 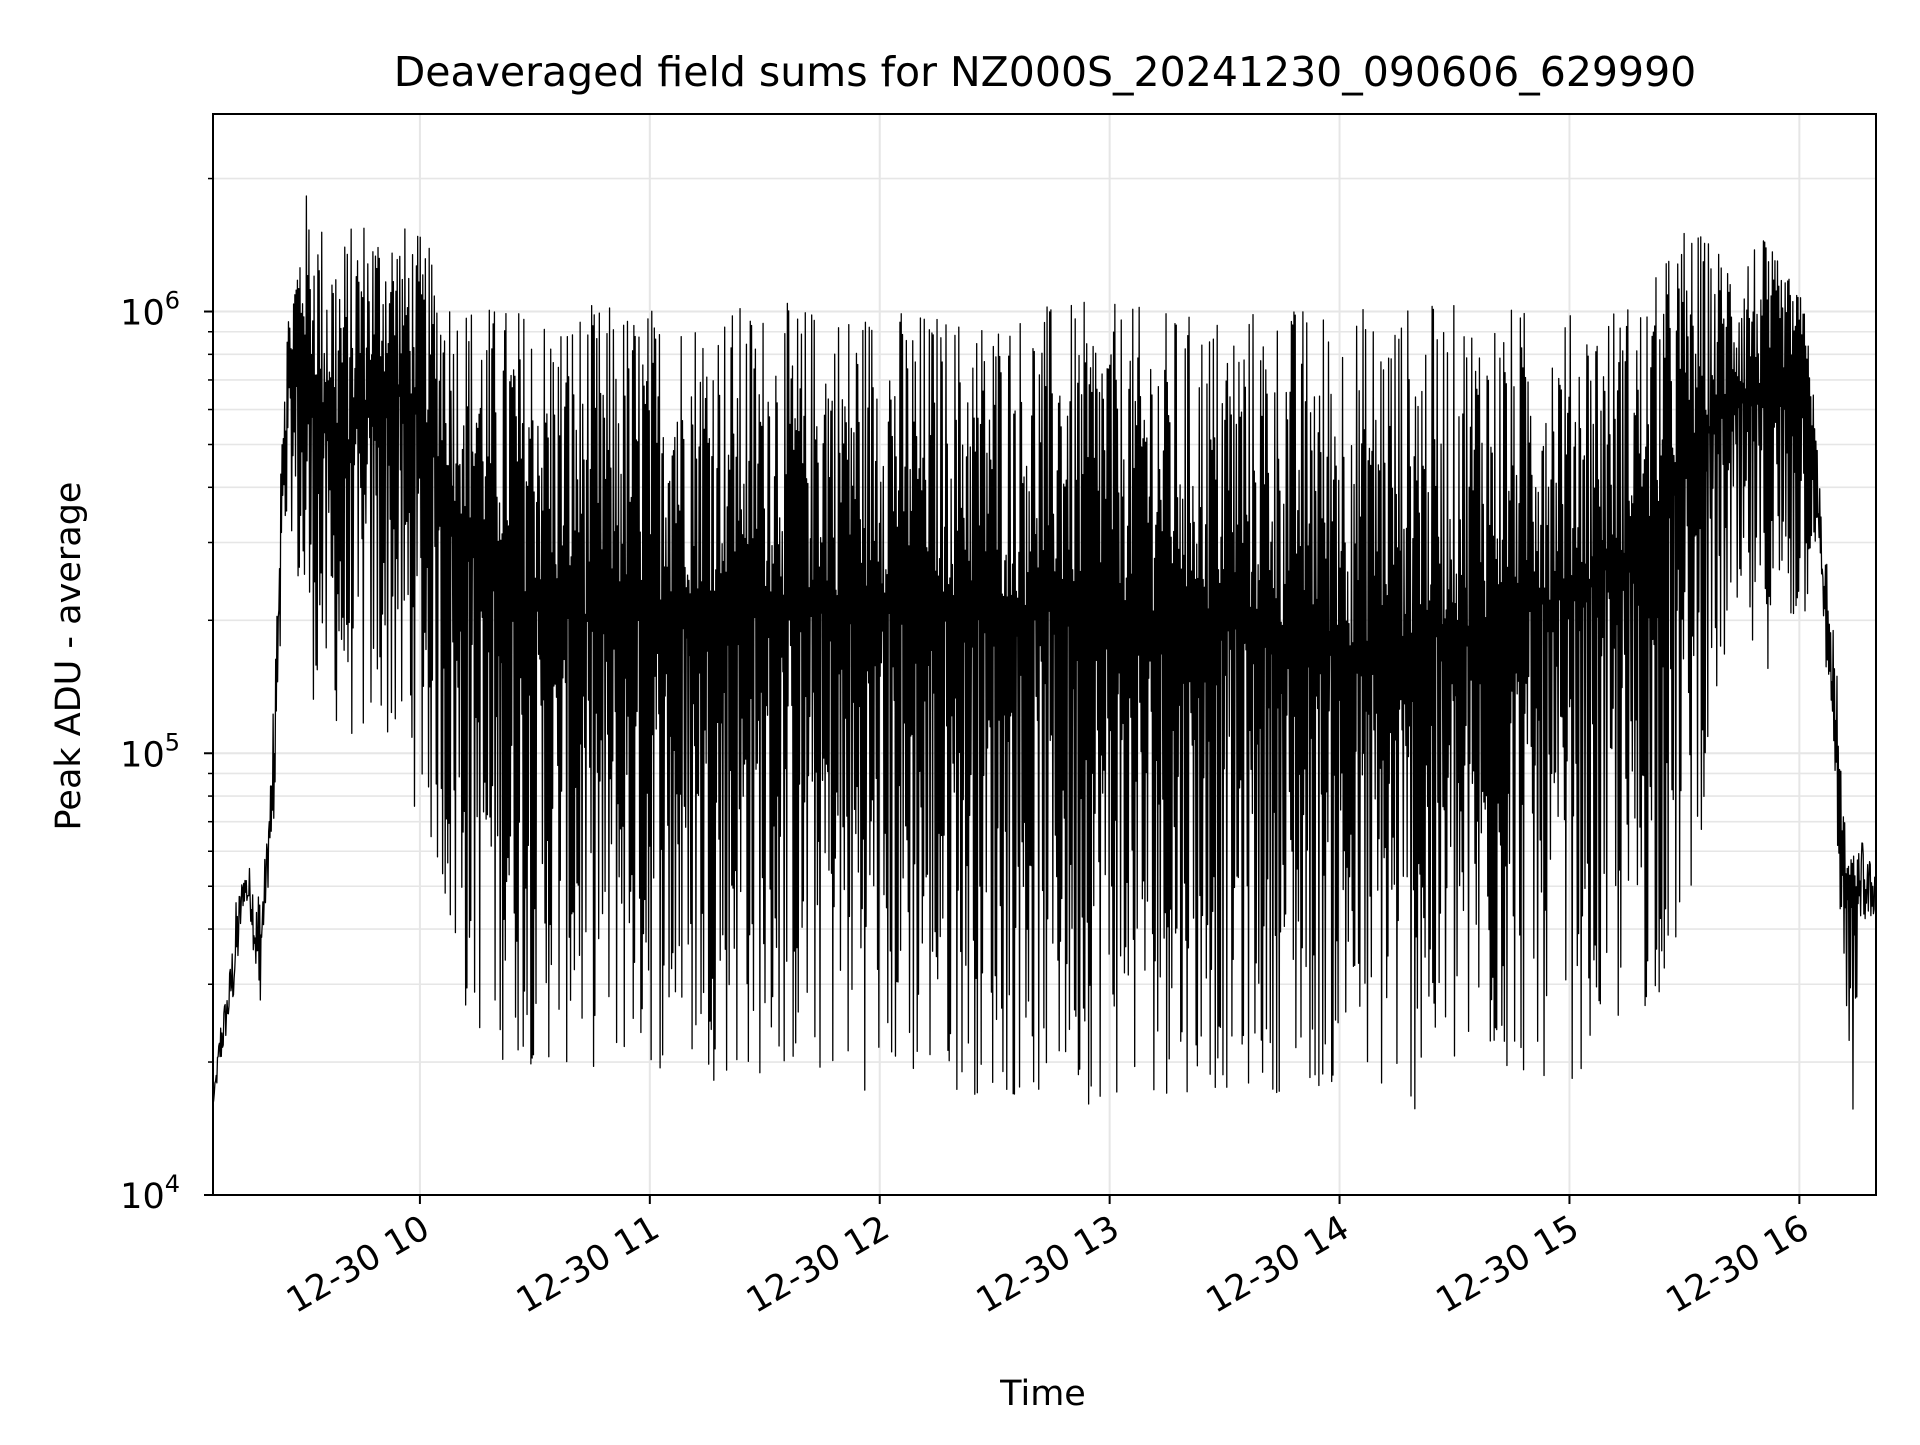 I want to click on y-axis-label: Peak ADU - average, so click(x=69, y=656).